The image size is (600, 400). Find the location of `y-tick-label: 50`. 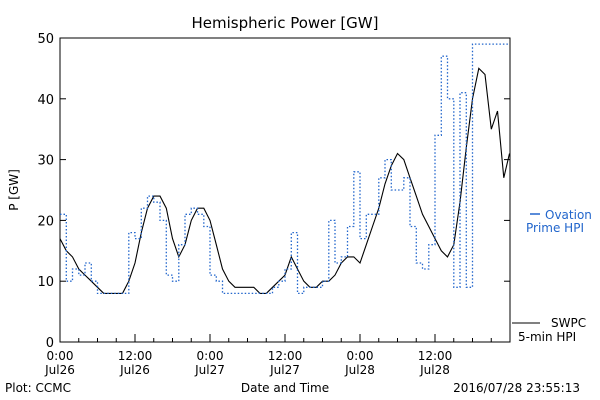

y-tick-label: 50 is located at coordinates (45, 39).